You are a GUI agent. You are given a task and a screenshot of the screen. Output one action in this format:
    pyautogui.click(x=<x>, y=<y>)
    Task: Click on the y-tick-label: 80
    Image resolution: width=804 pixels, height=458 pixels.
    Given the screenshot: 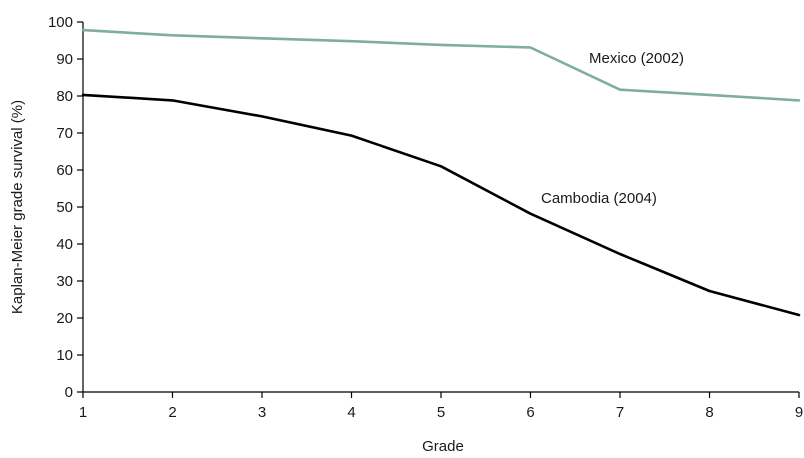 What is the action you would take?
    pyautogui.click(x=64, y=96)
    